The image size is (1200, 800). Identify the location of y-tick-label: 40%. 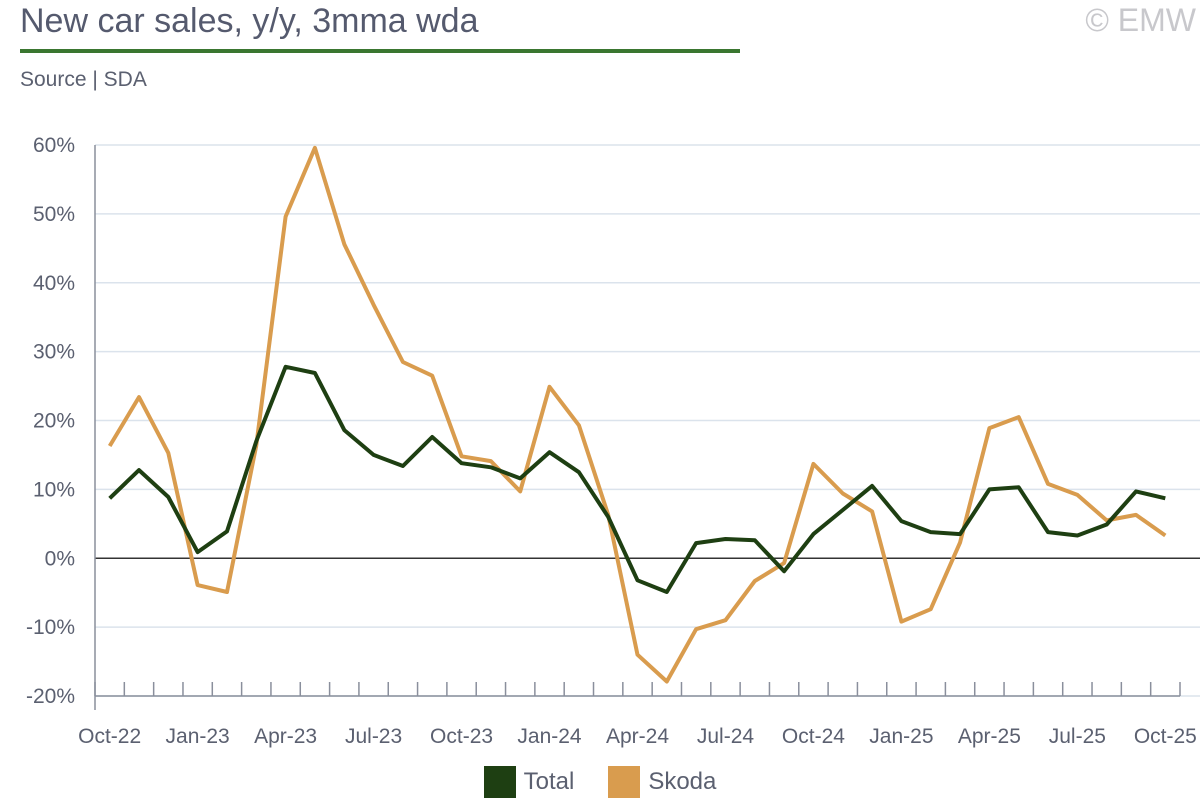
(54, 283).